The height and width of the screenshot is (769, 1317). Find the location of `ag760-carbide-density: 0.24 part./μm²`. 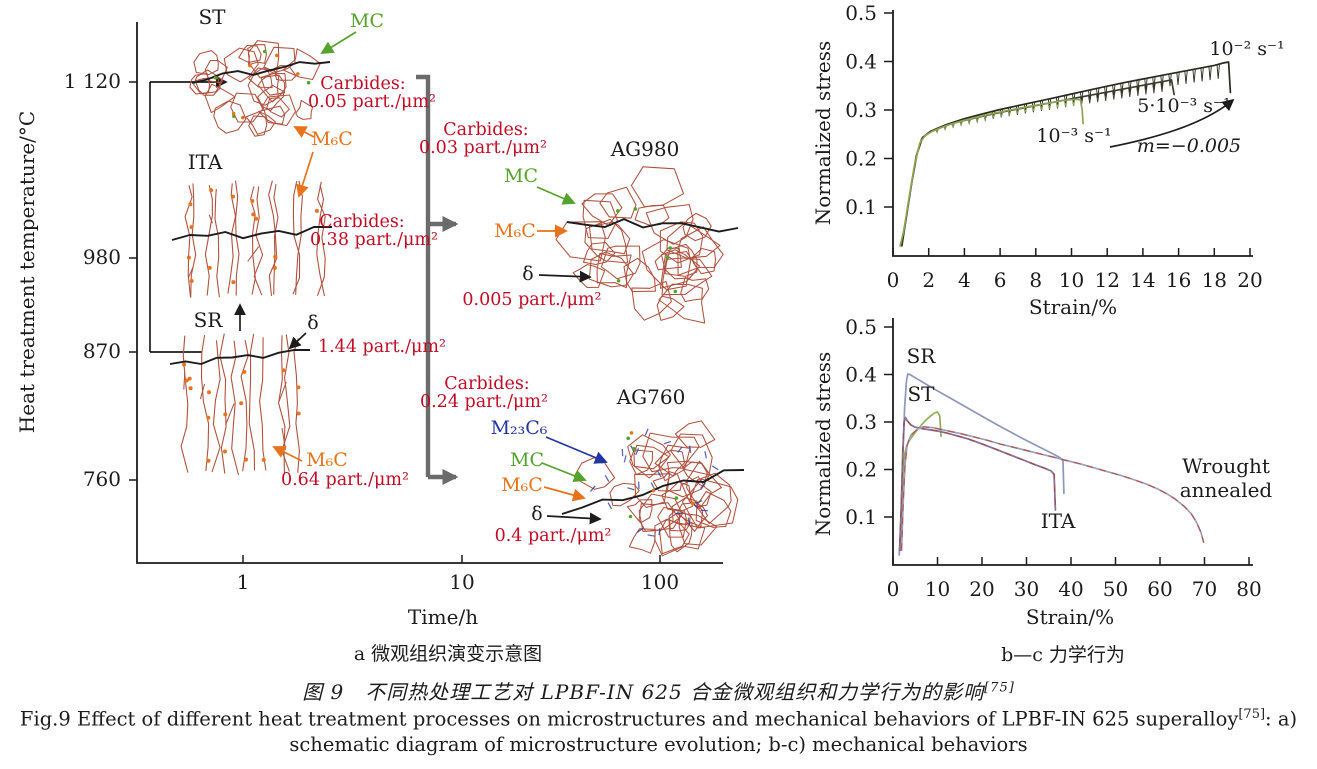

ag760-carbide-density: 0.24 part./μm² is located at coordinates (484, 402).